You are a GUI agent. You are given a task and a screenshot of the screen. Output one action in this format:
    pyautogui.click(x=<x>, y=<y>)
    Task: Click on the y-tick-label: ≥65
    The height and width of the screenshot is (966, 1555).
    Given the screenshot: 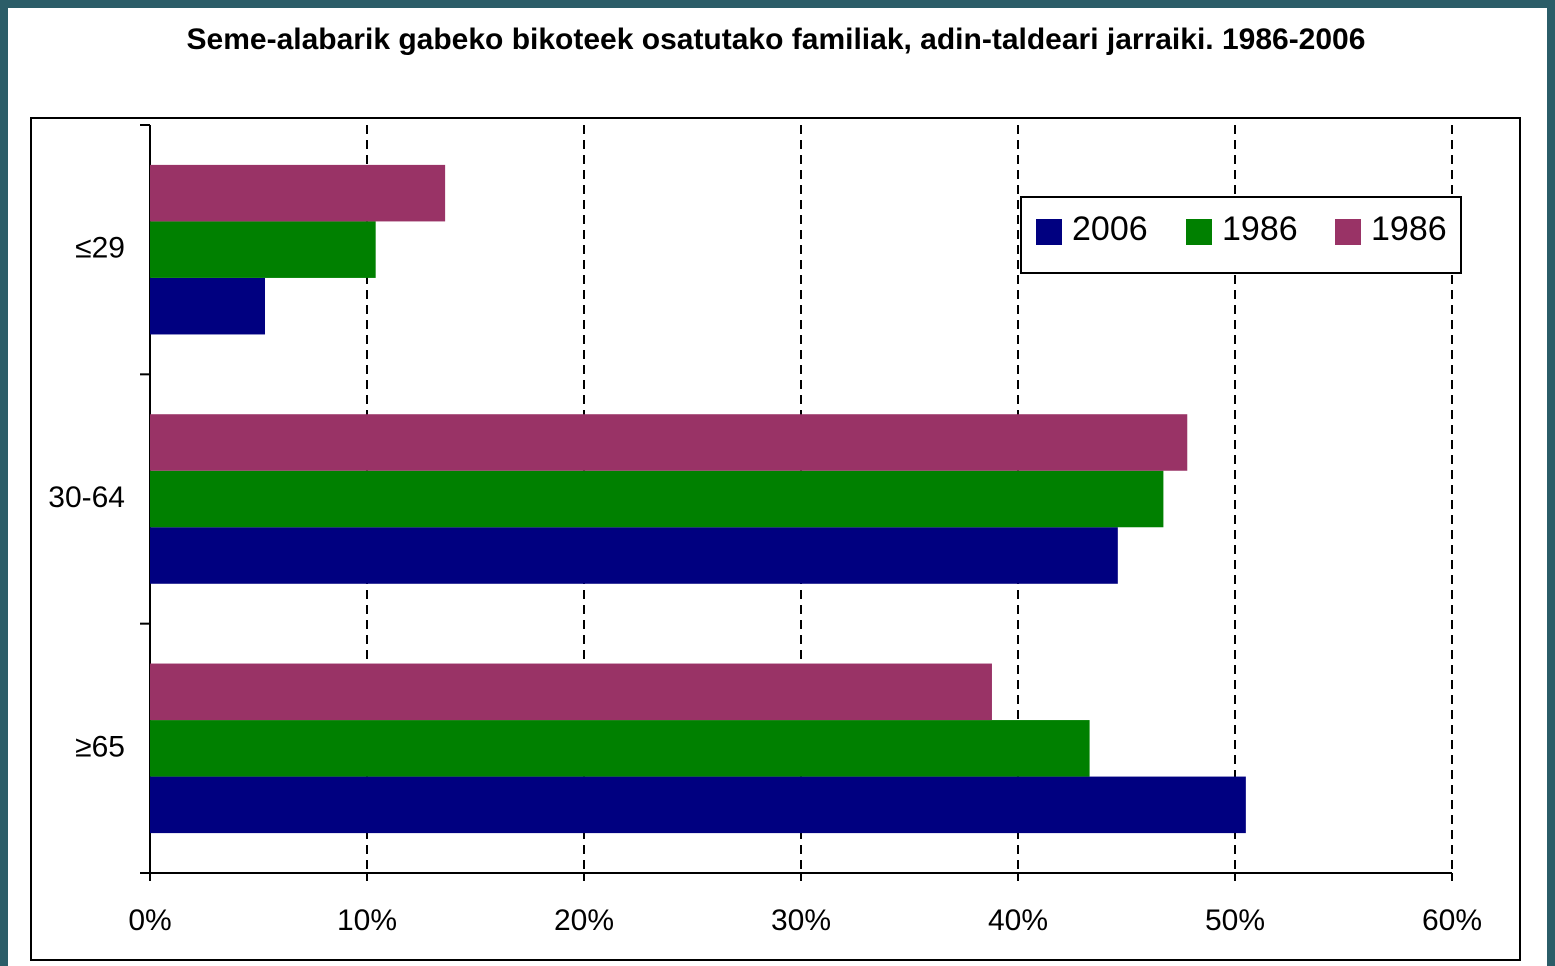 What is the action you would take?
    pyautogui.click(x=100, y=746)
    